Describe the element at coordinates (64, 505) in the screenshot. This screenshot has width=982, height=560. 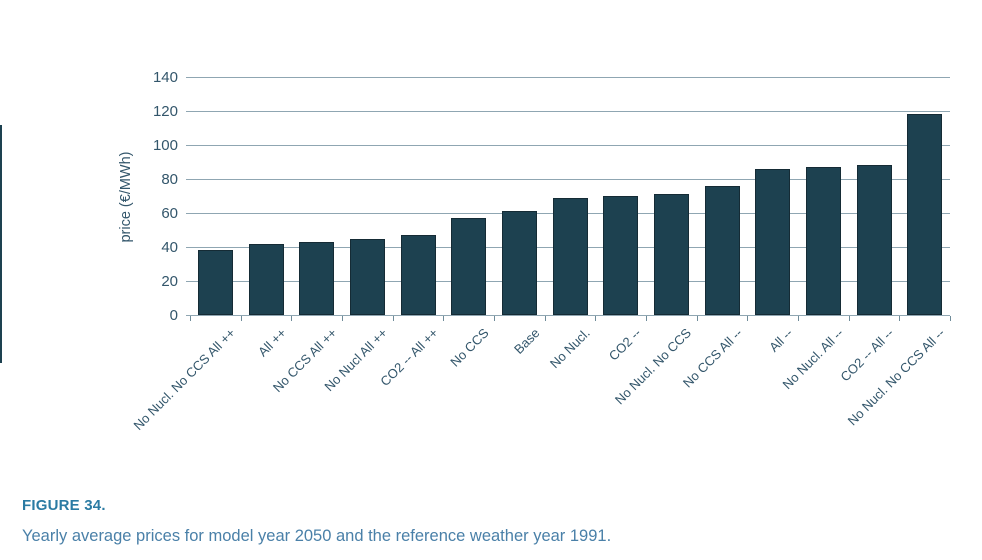
I see `figure-number-label: FIGURE 34.` at that location.